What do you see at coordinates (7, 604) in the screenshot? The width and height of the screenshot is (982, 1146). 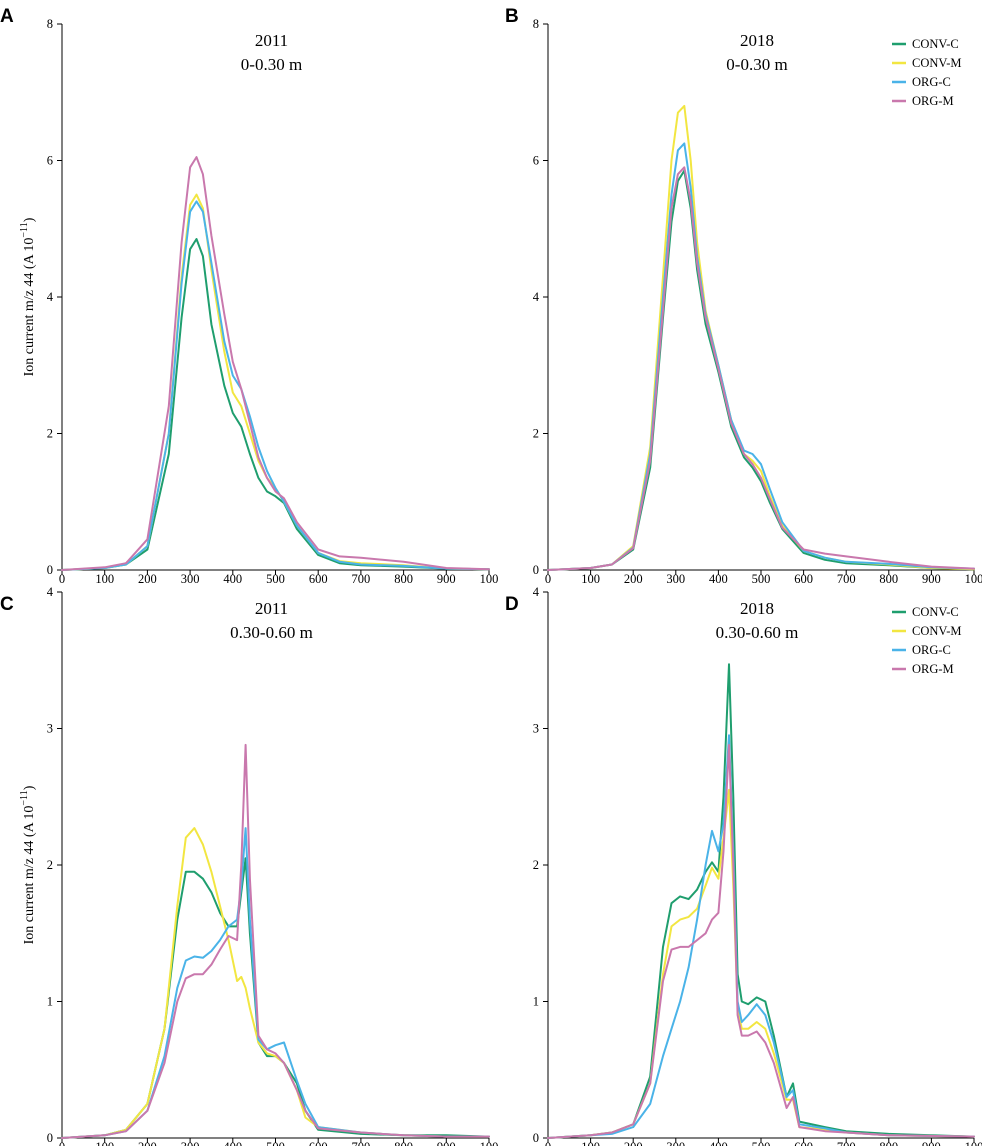 I see `panel-letter: C` at bounding box center [7, 604].